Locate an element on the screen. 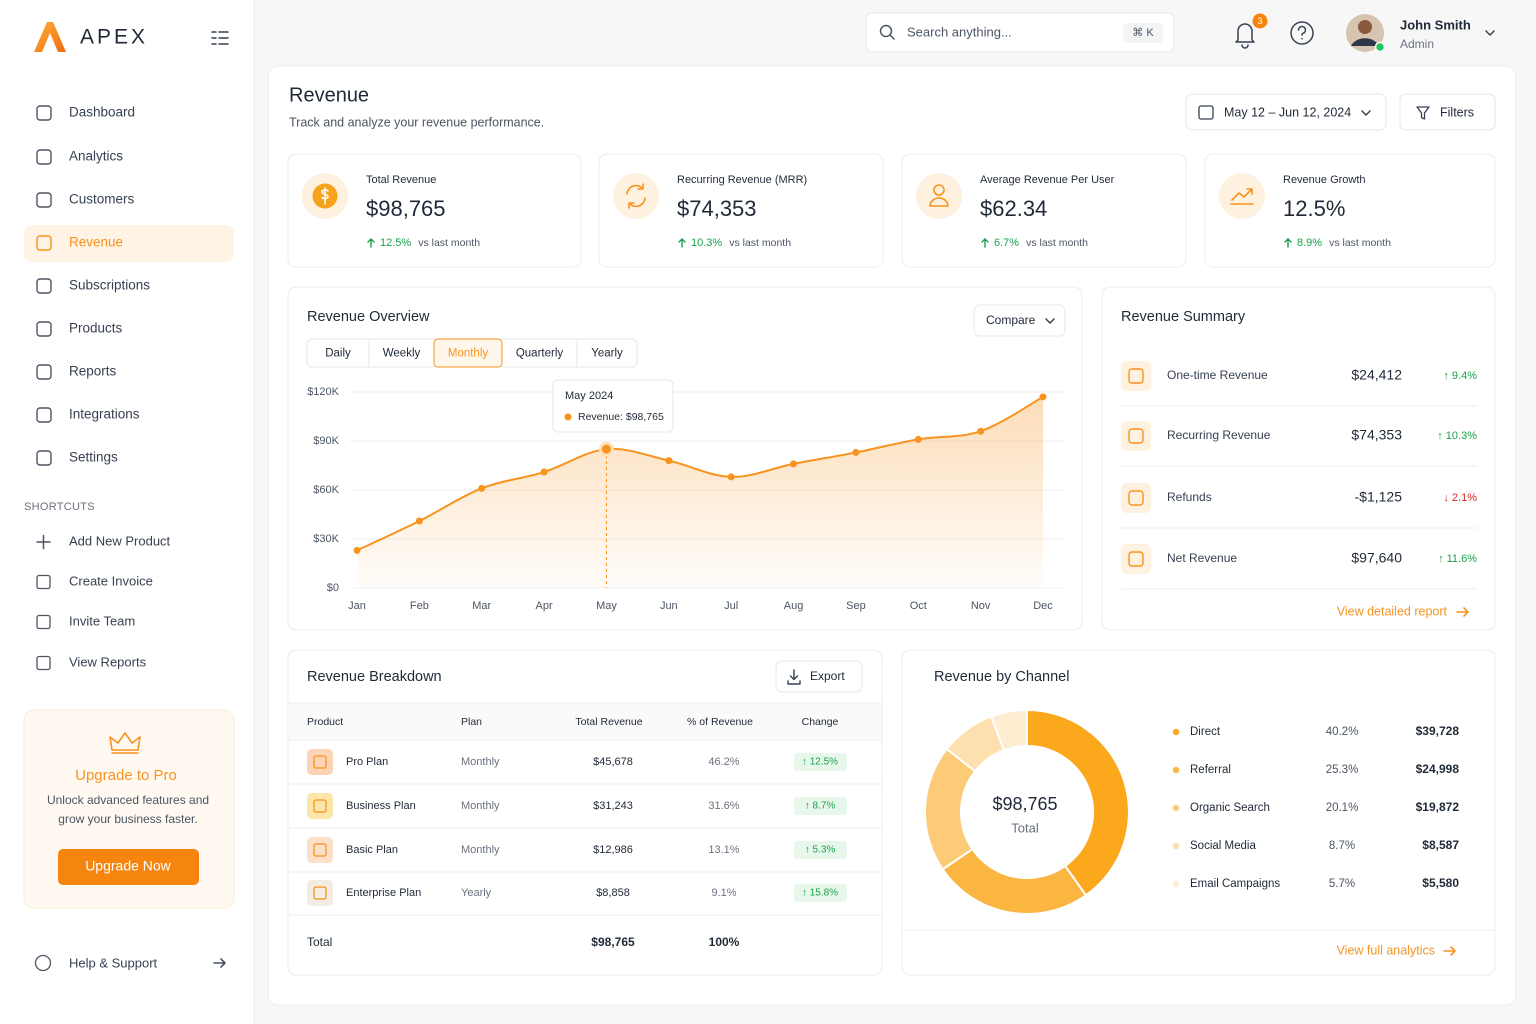 This screenshot has width=1536, height=1024. period-tab-active is located at coordinates (468, 353).